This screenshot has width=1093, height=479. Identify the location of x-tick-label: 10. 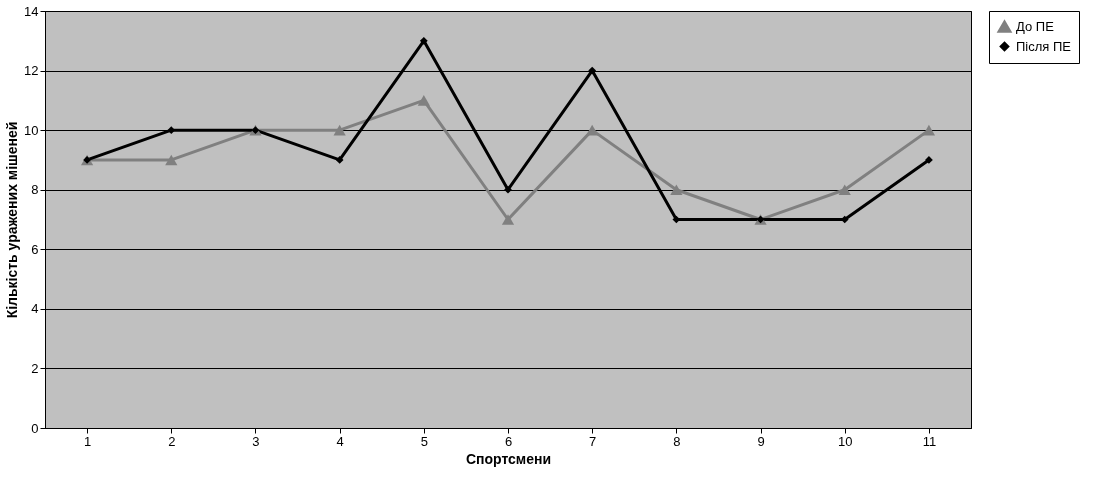
(845, 441).